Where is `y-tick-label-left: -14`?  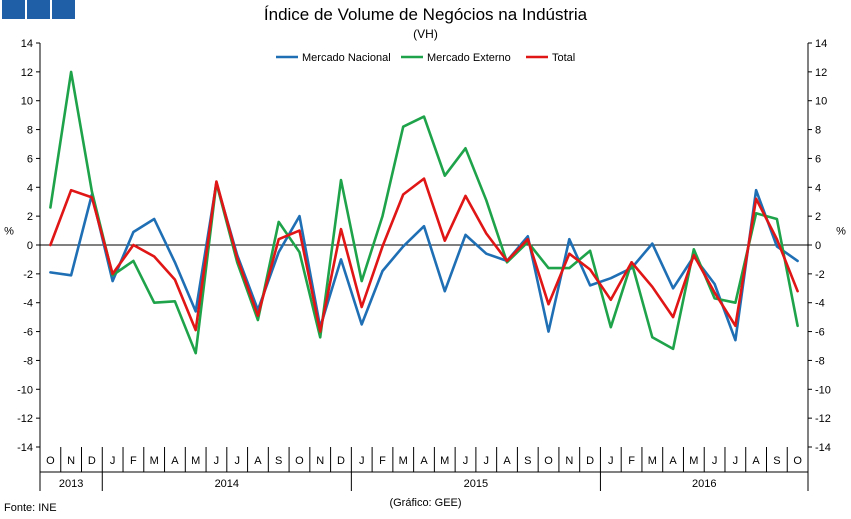
y-tick-label-left: -14 is located at coordinates (25, 448).